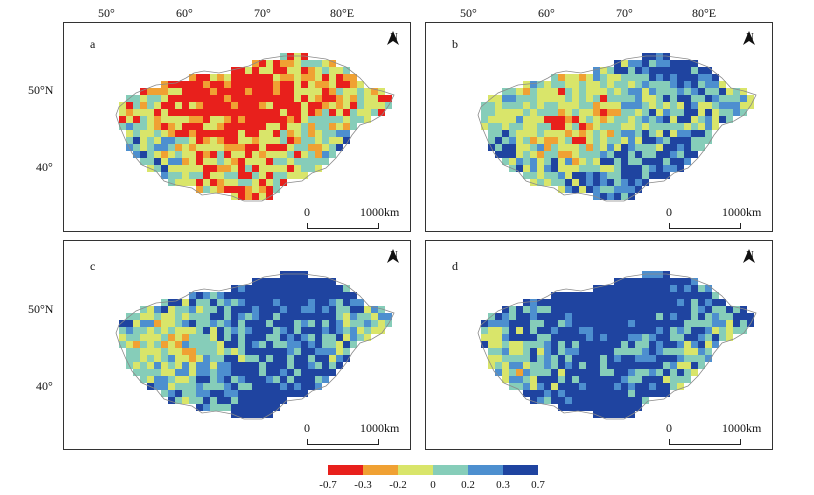 This screenshot has height=495, width=814. I want to click on scale-end-a: 1000km, so click(380, 212).